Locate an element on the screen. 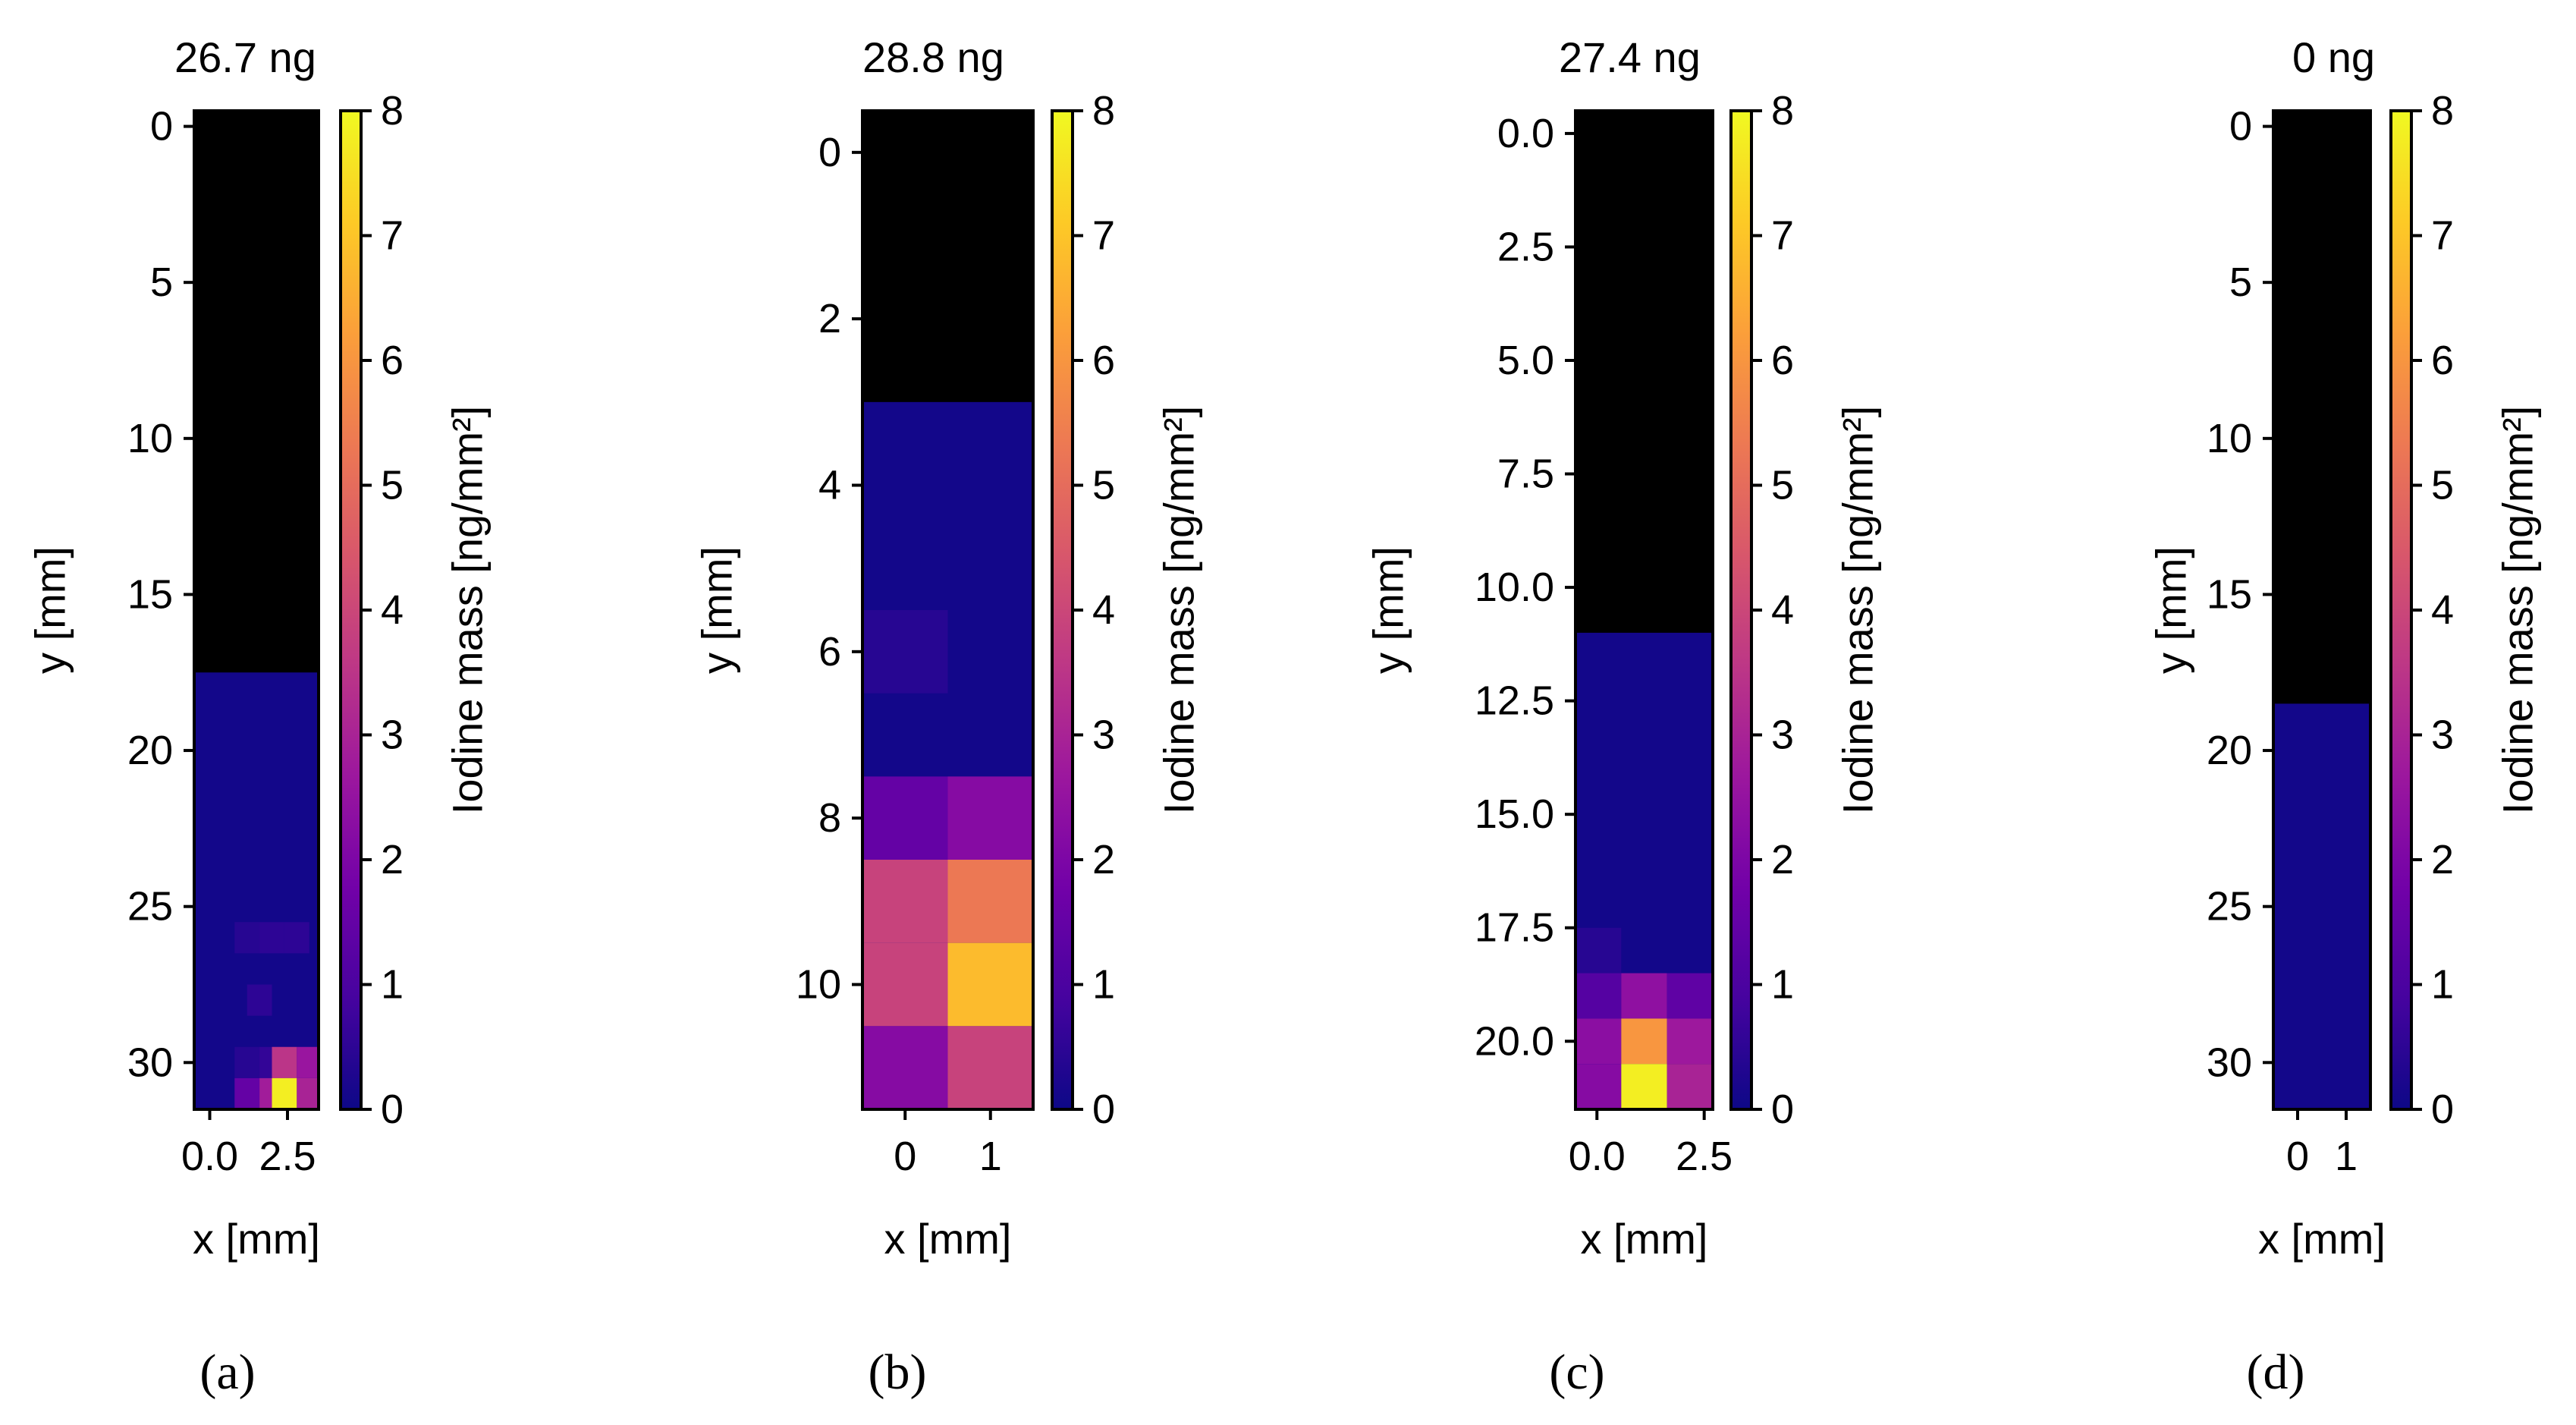  panel-title: 27.4 ng is located at coordinates (1630, 57).